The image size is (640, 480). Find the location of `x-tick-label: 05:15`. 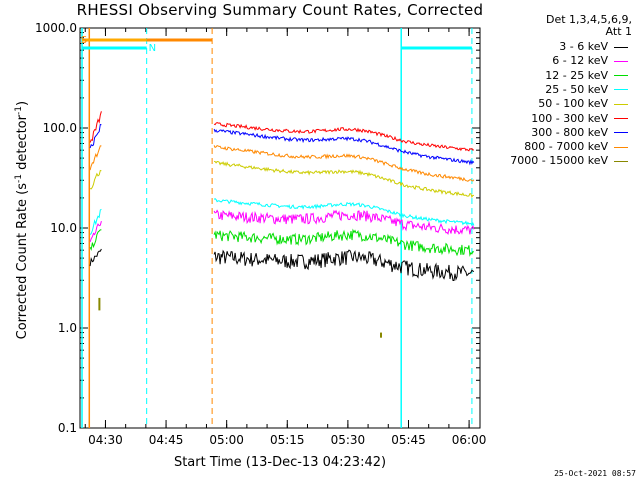

x-tick-label: 05:15 is located at coordinates (287, 440).